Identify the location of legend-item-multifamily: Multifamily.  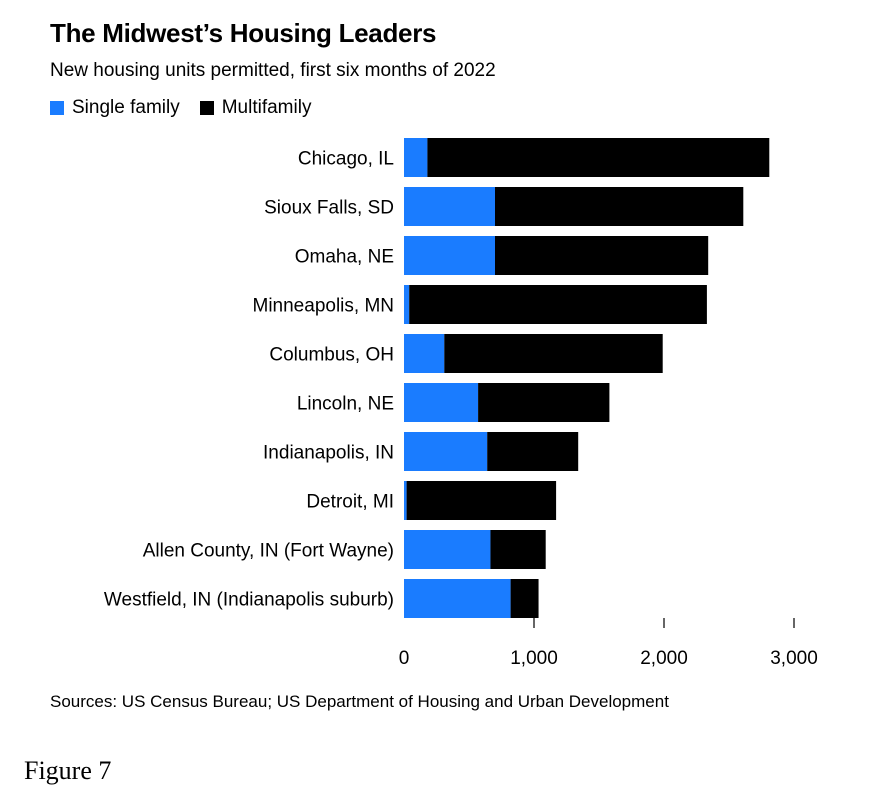
(255, 108).